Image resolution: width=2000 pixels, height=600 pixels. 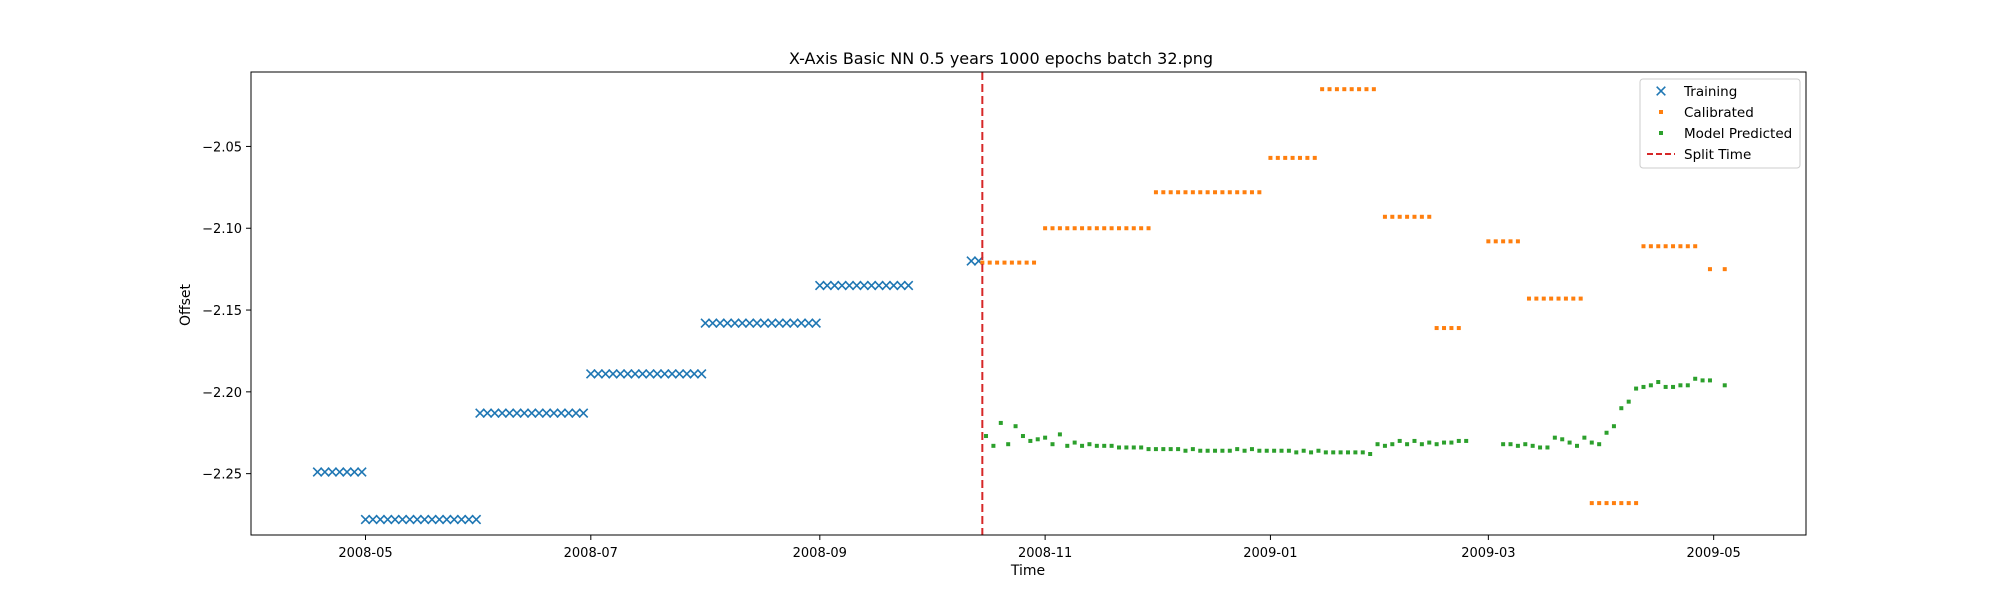 What do you see at coordinates (222, 475) in the screenshot?
I see `y-tick-label: −2.25` at bounding box center [222, 475].